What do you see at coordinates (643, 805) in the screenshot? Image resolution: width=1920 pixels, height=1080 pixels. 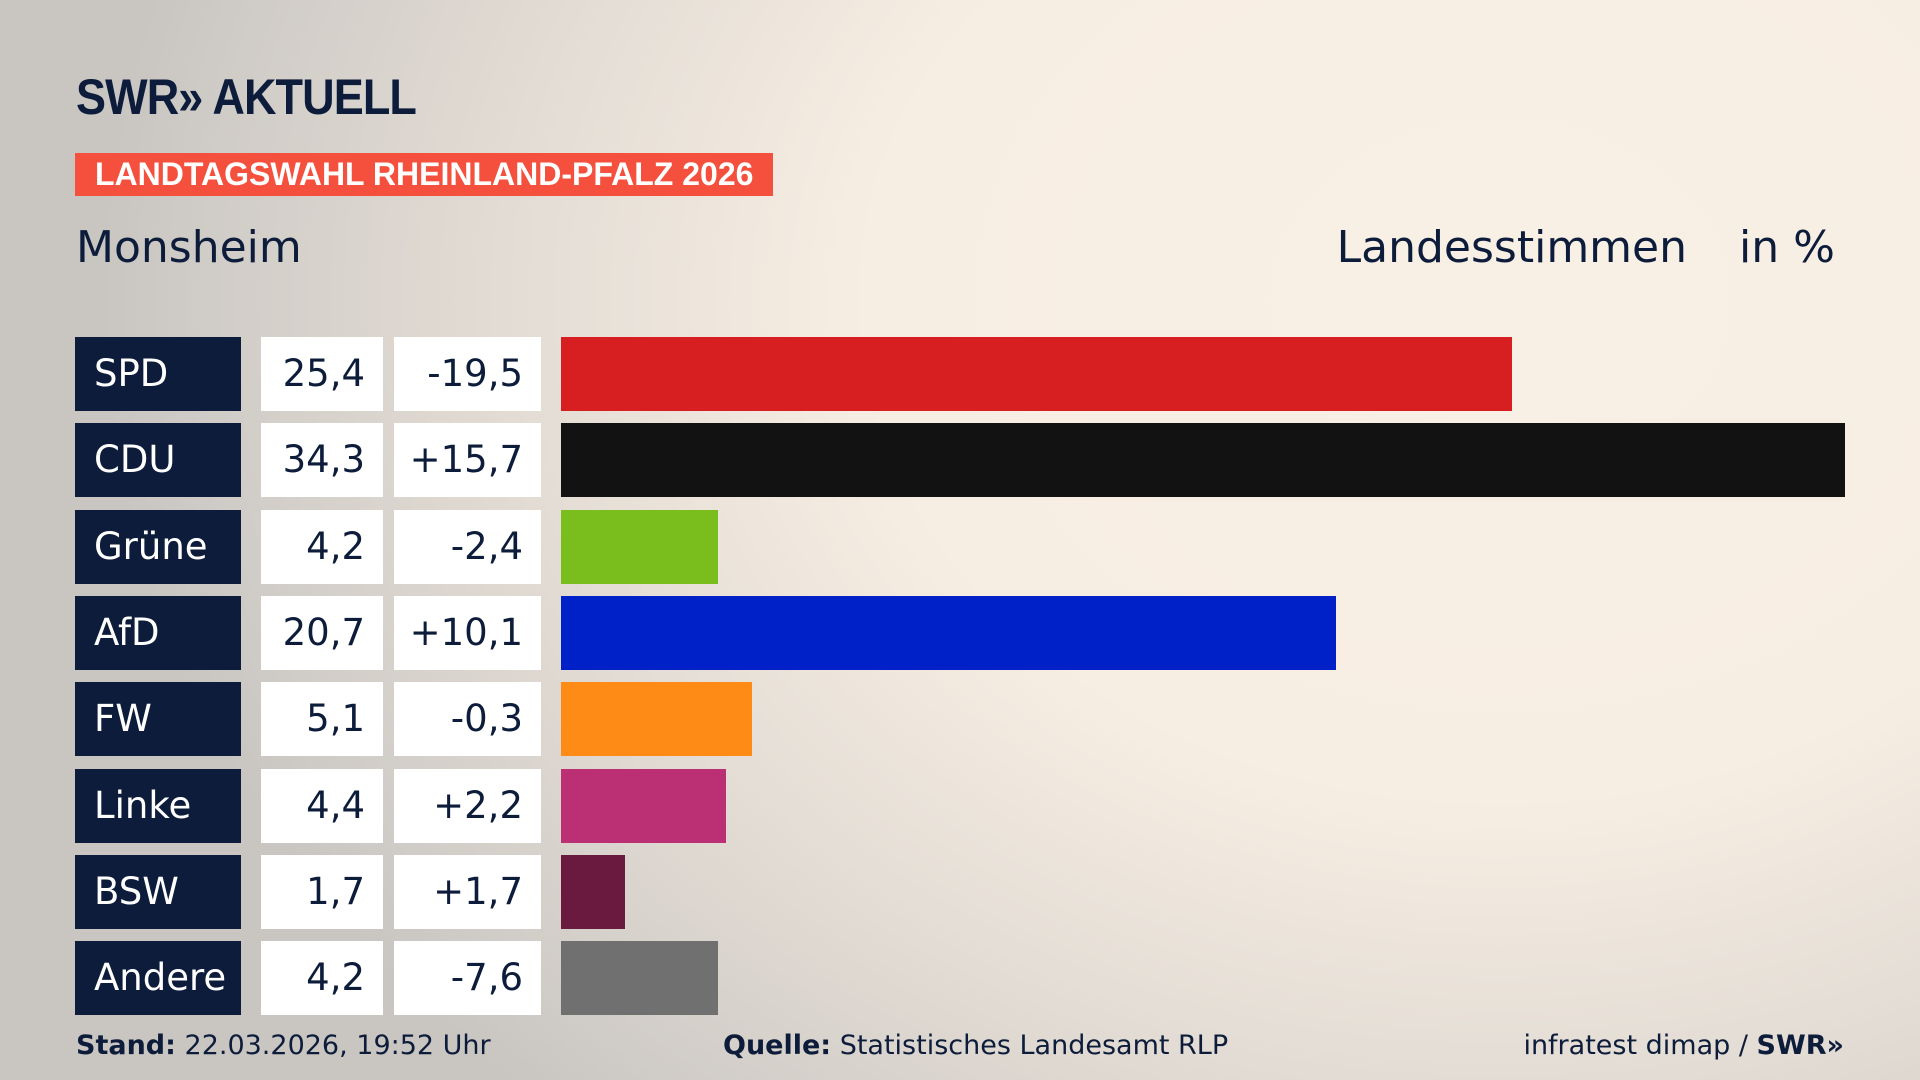 I see `bar-linke` at bounding box center [643, 805].